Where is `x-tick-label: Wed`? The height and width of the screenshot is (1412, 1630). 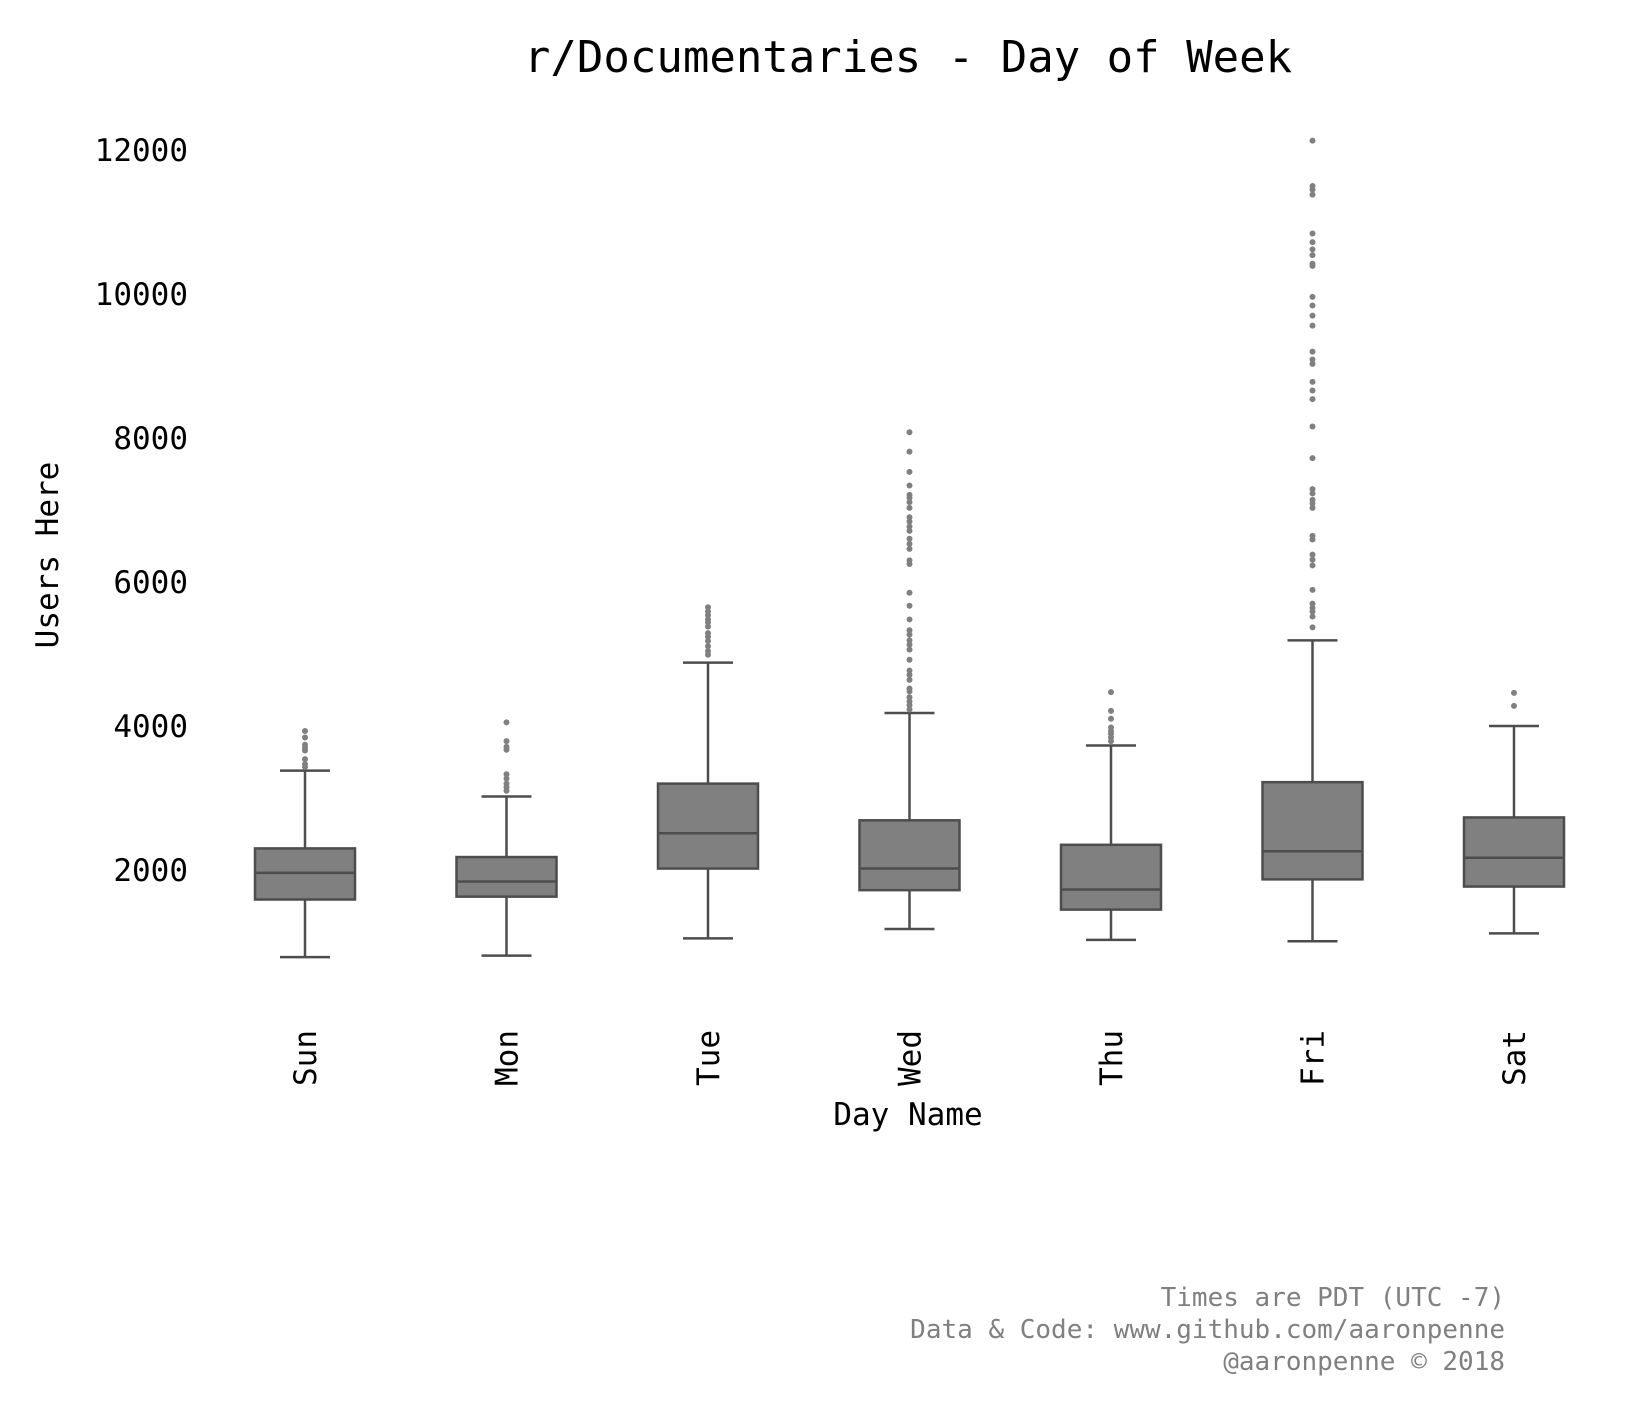
x-tick-label: Wed is located at coordinates (911, 1058).